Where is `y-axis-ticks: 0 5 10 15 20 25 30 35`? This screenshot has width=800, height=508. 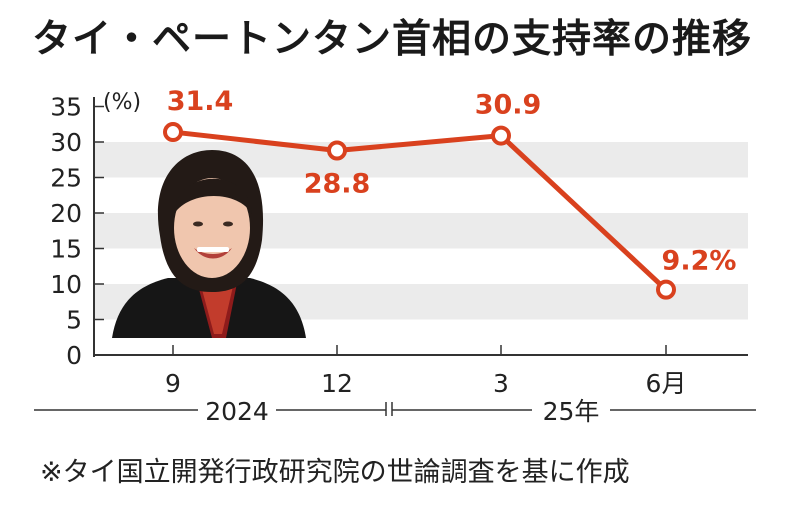 y-axis-ticks: 0 5 10 15 20 25 30 35 is located at coordinates (77, 231).